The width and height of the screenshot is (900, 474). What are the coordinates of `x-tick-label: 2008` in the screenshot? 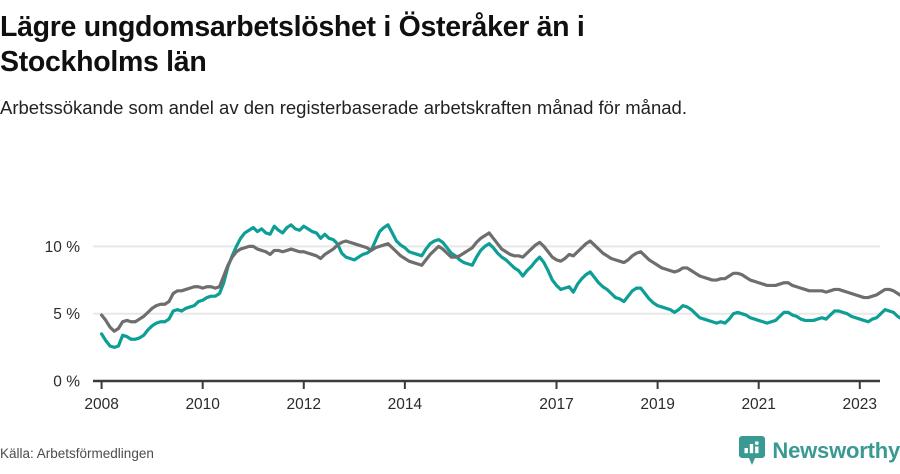 It's located at (101, 404).